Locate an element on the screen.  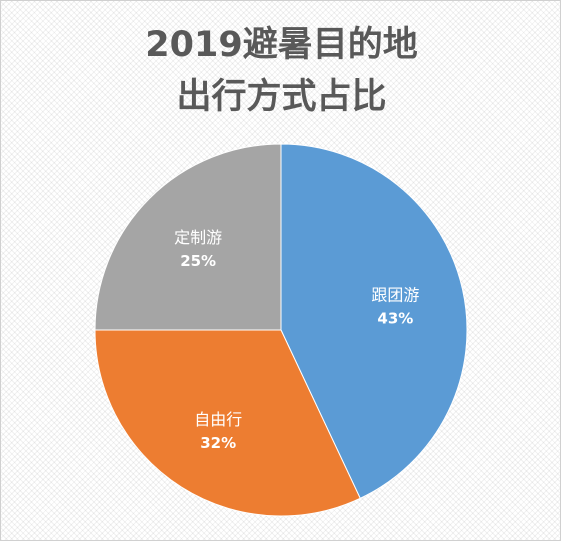
chart-title-line-2: 出行方式占比 is located at coordinates (281, 97).